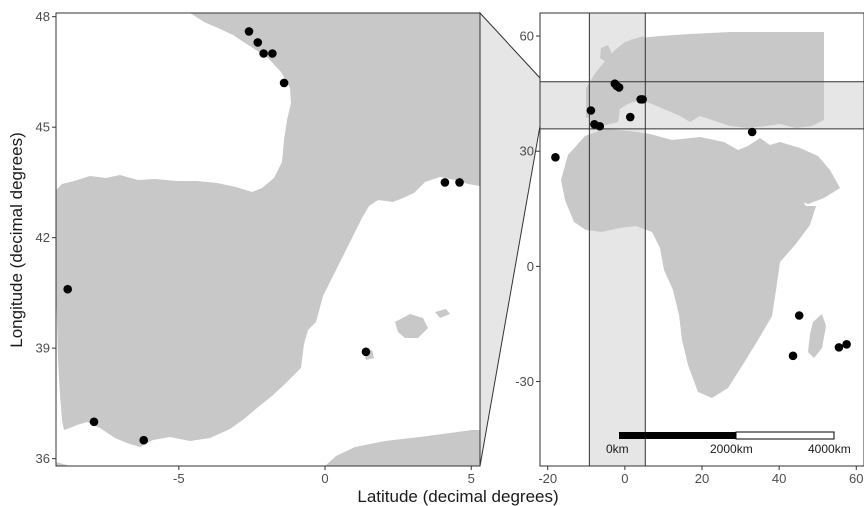 The image size is (864, 506). Describe the element at coordinates (457, 496) in the screenshot. I see `x-axis-title: Latitude (decimal degrees)` at that location.